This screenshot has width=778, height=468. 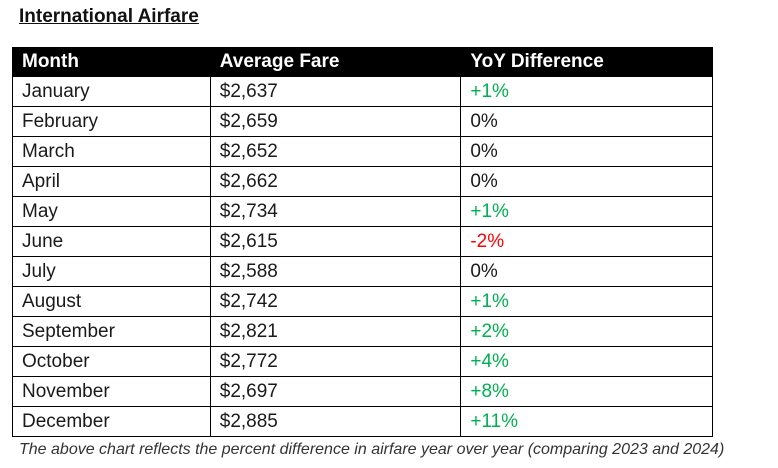 What do you see at coordinates (335, 91) in the screenshot?
I see `fare-cell: $2,637` at bounding box center [335, 91].